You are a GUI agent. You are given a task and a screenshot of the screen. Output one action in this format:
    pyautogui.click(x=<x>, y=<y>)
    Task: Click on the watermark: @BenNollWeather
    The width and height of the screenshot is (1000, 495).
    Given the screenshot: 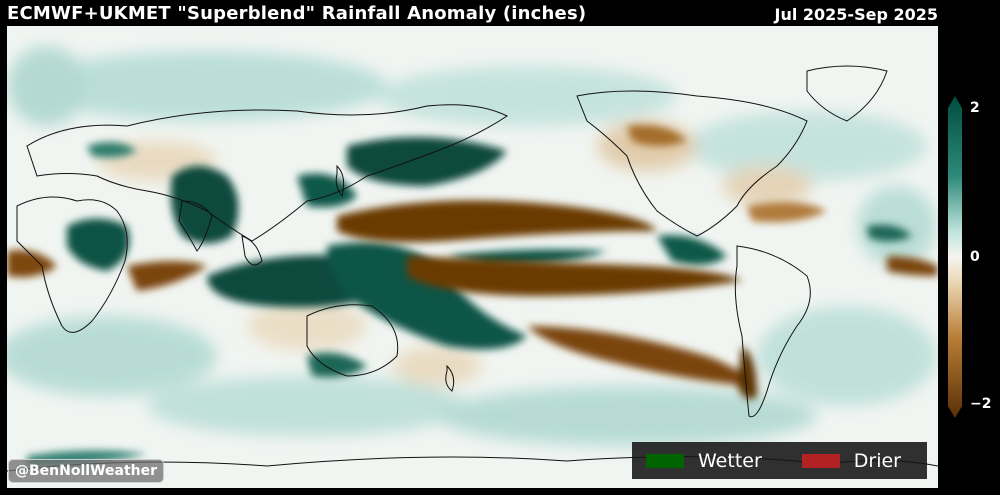 What is the action you would take?
    pyautogui.click(x=86, y=471)
    